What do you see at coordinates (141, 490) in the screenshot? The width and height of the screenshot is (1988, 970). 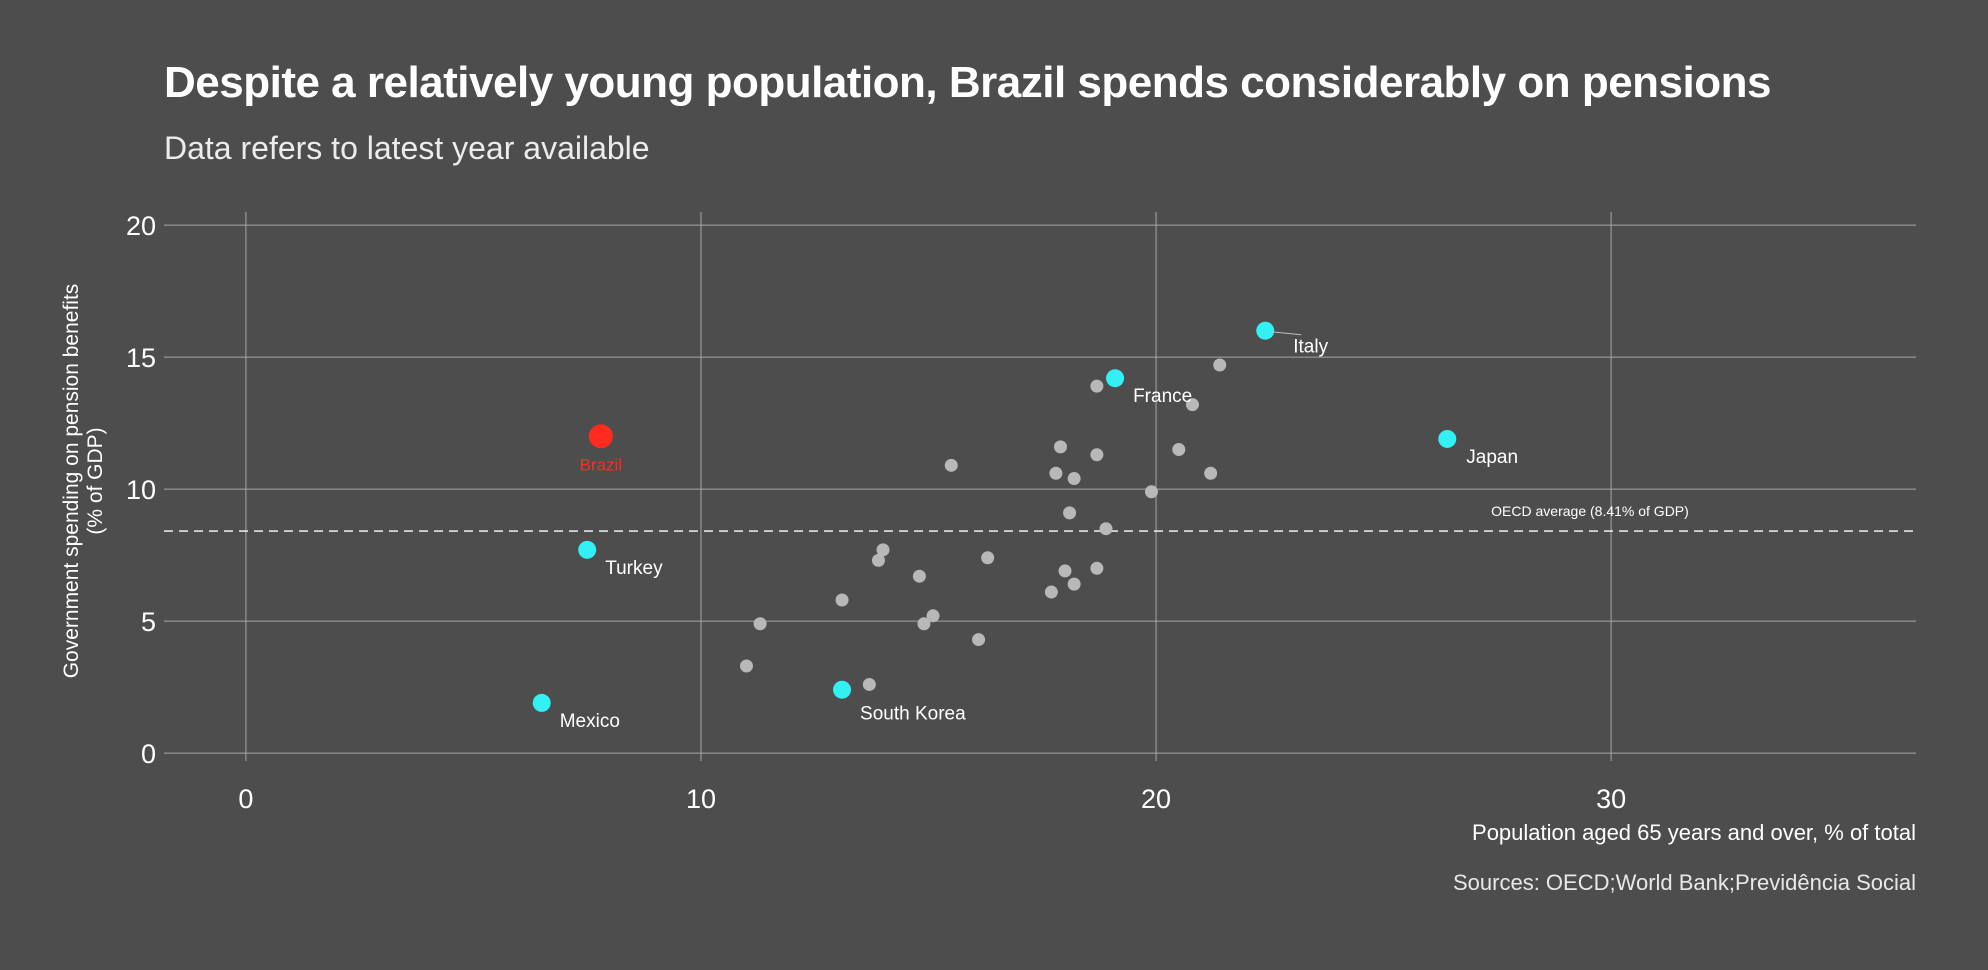 I see `y-tick-label: 10` at bounding box center [141, 490].